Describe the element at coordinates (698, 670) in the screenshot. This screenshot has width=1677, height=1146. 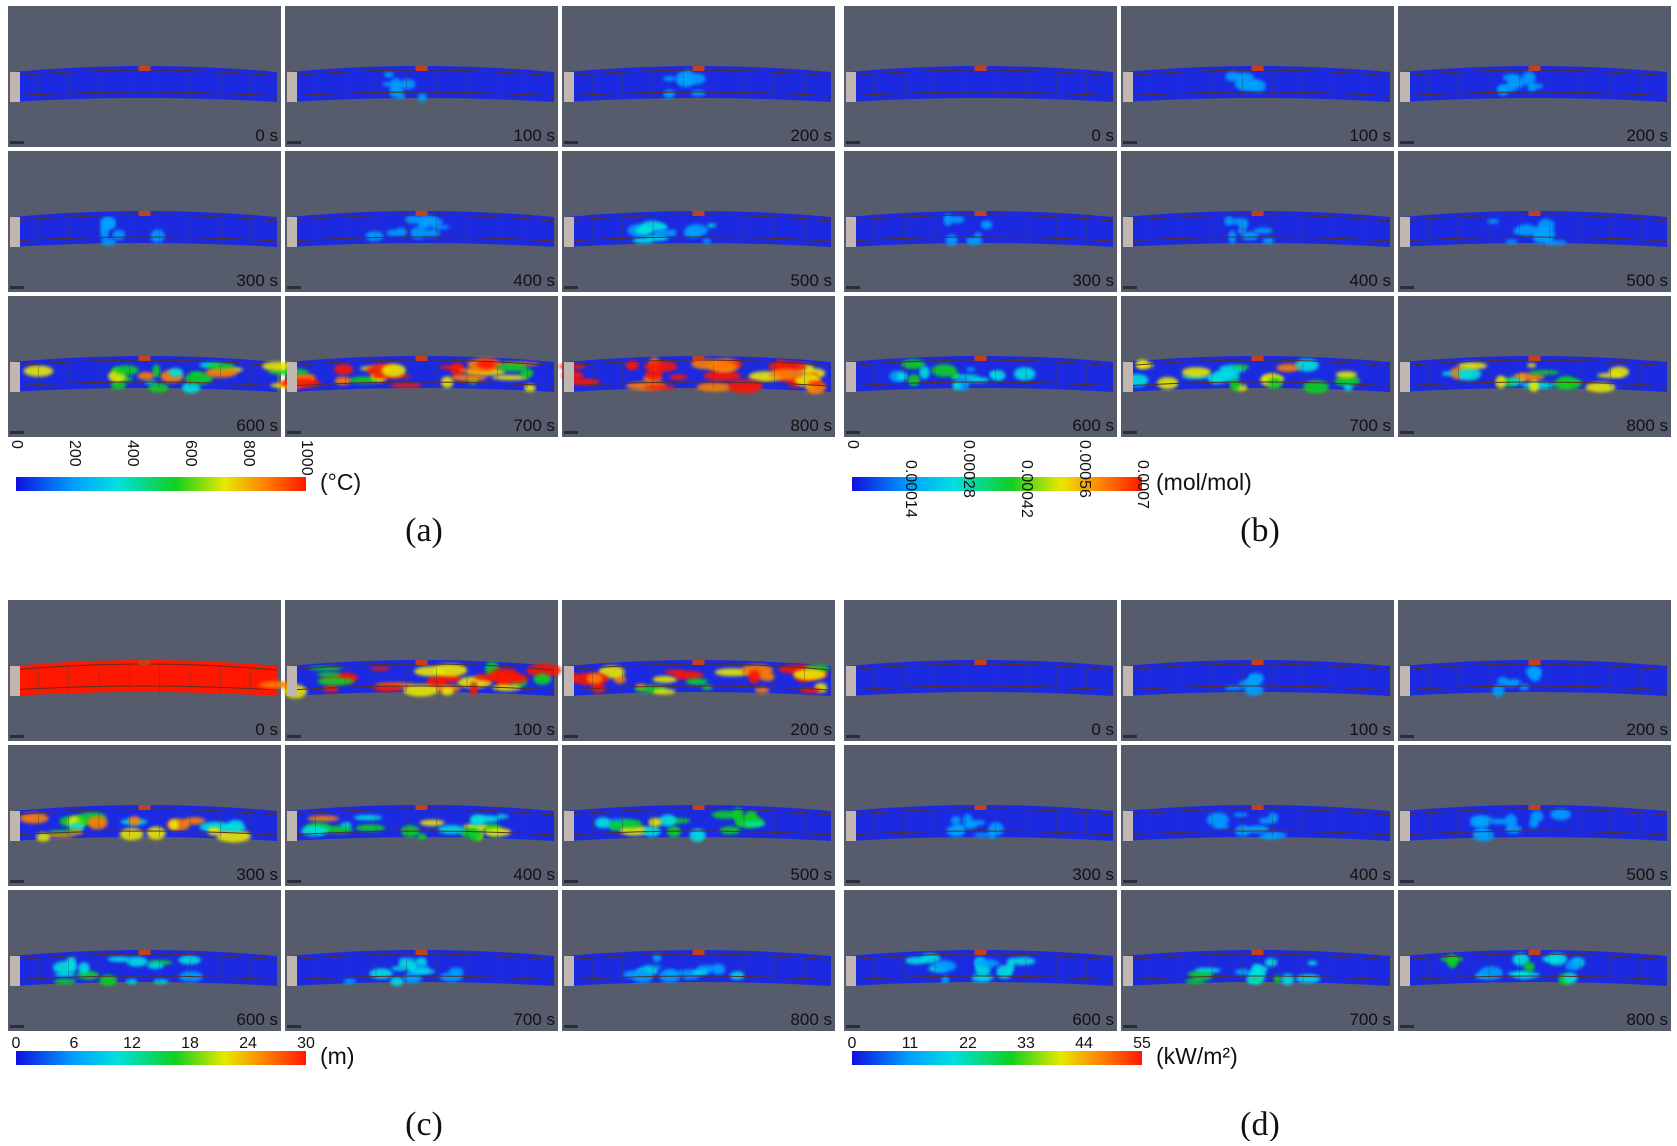
I see `frame-c-2: 200 s` at that location.